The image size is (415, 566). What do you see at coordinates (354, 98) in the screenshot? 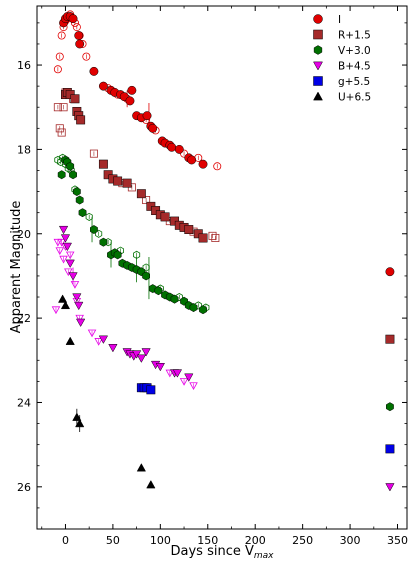
I see `legend-label: U+6.5` at bounding box center [354, 98].